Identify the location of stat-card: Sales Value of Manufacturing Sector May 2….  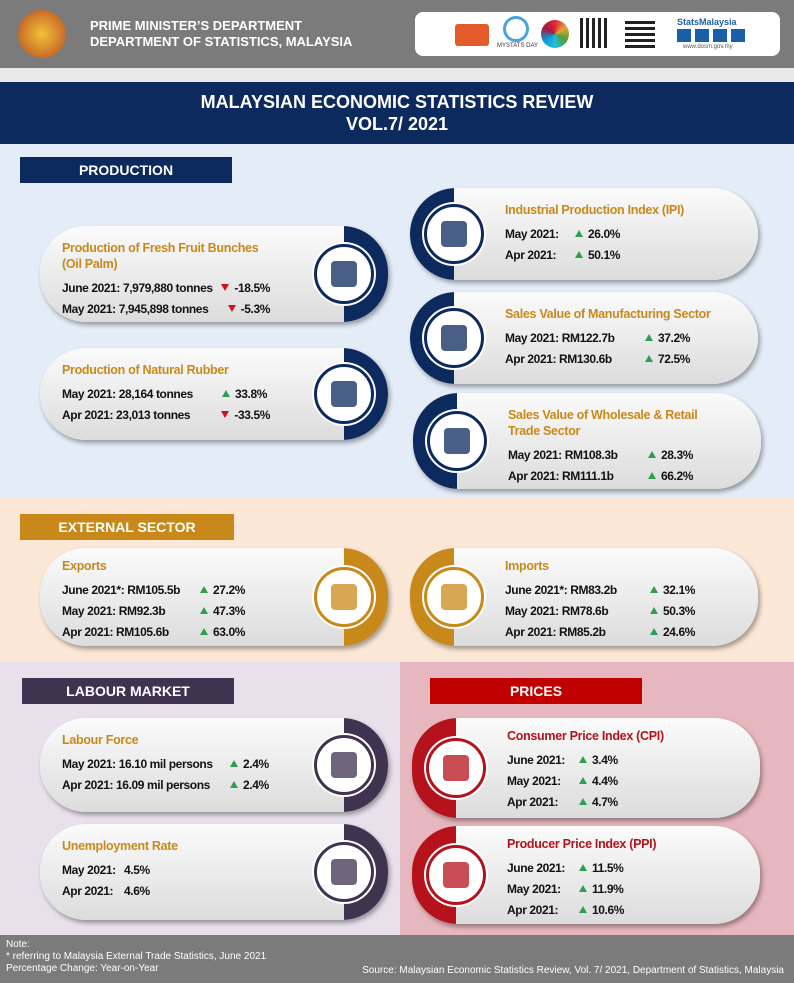
(584, 338).